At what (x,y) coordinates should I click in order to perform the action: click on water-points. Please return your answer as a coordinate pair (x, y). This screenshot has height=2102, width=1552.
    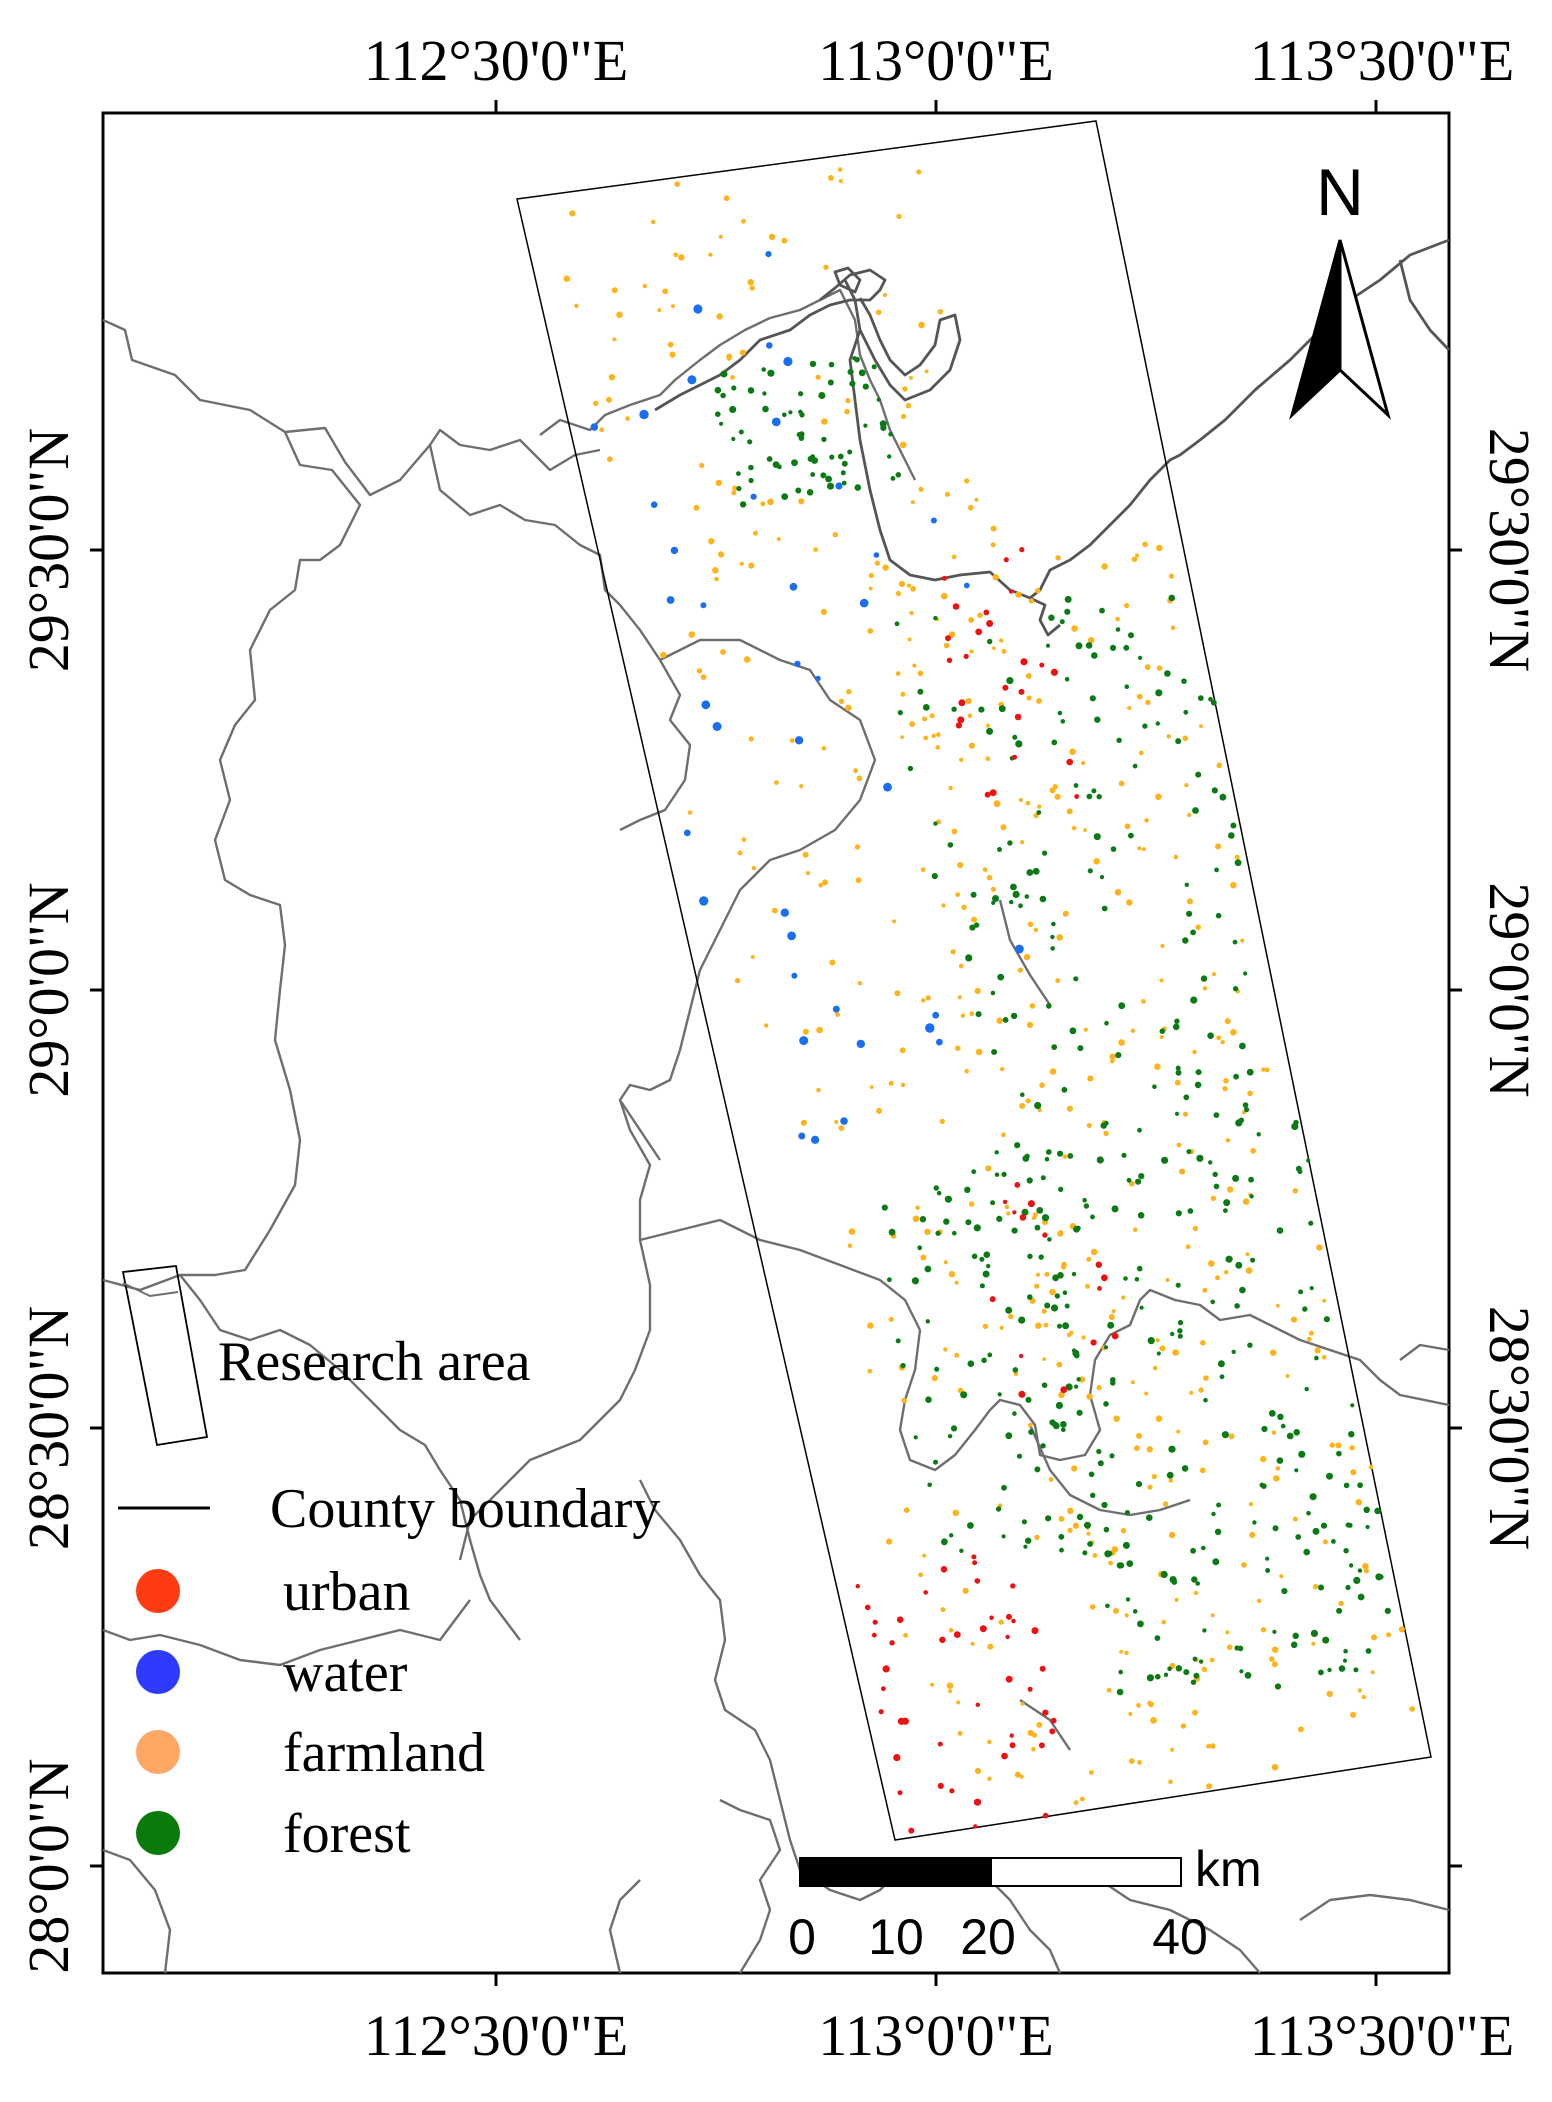
    Looking at the image, I should click on (807, 697).